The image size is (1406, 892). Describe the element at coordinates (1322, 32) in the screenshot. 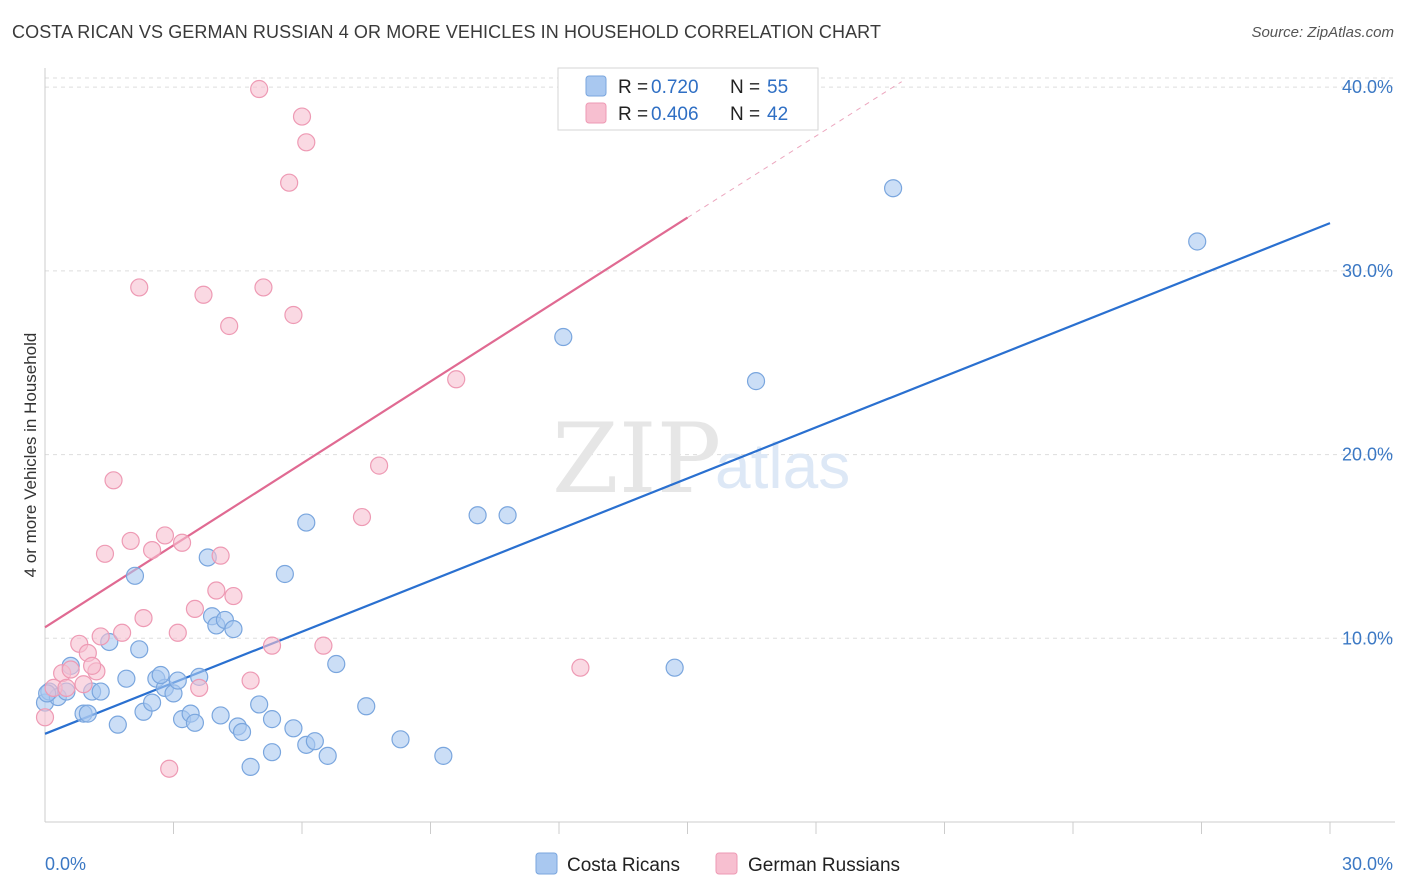

I see `source-credit: Source: ZipAtlas.com` at that location.